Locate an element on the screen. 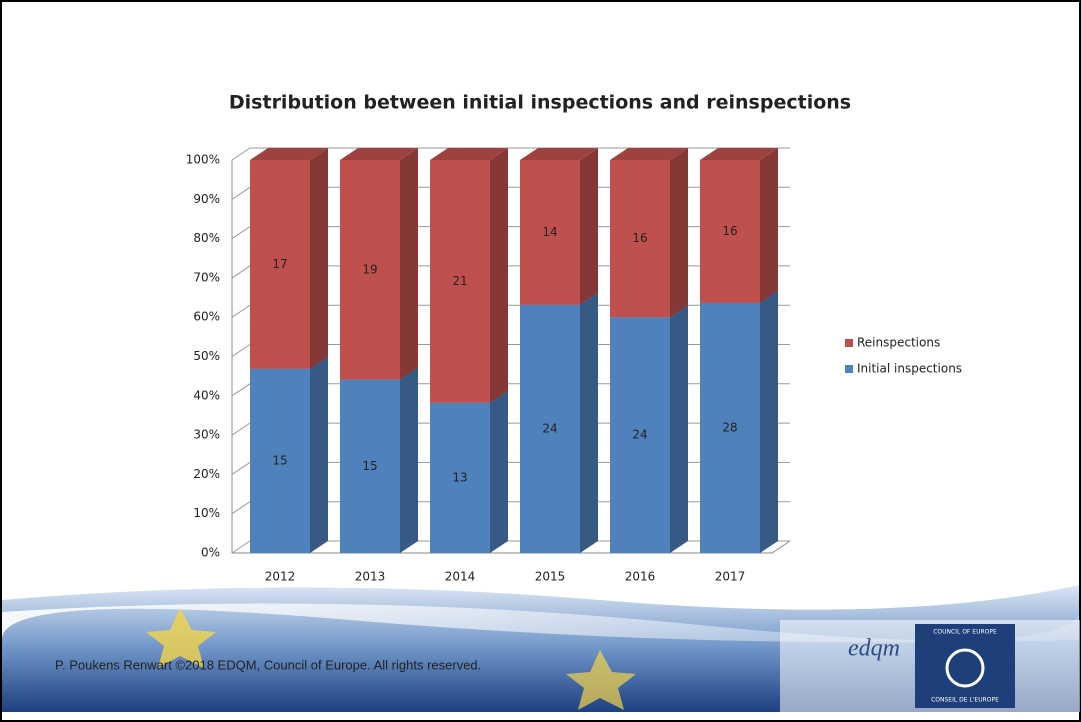 The height and width of the screenshot is (722, 1081). data-label: 13 is located at coordinates (459, 477).